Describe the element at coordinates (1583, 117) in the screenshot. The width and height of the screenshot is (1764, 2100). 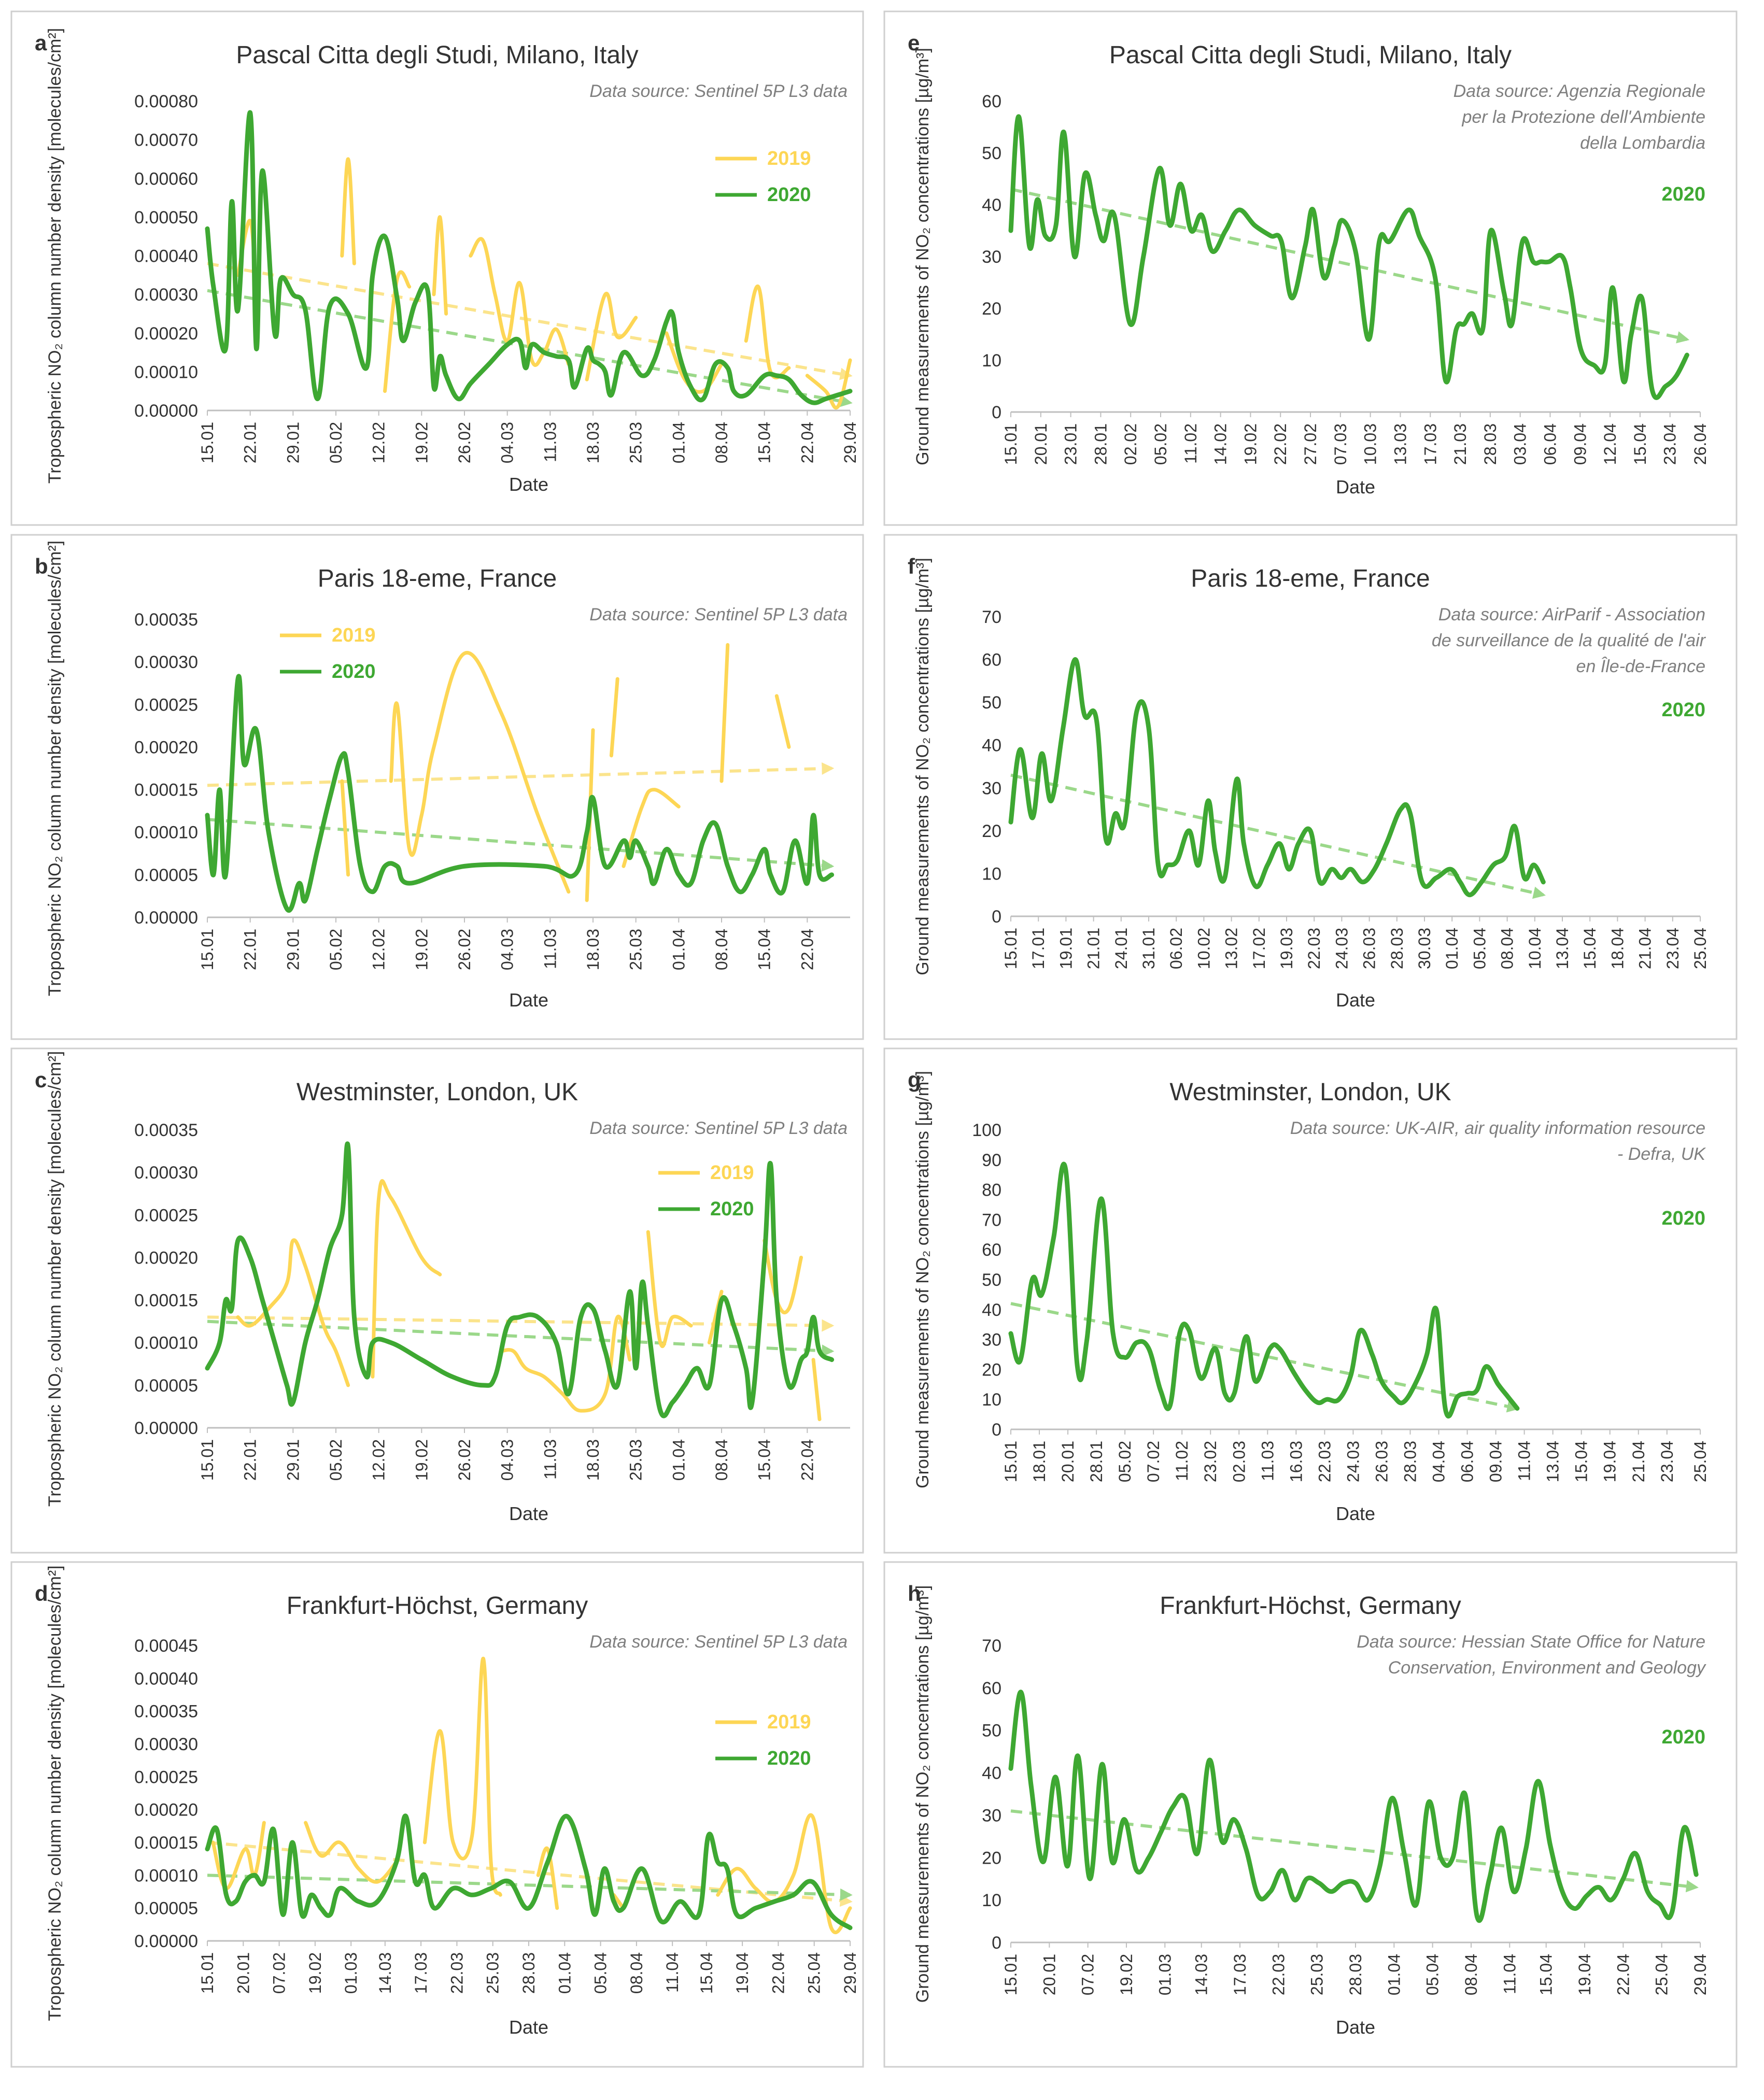
I see `data-source-line: per la Protezione dell'Ambiente` at that location.